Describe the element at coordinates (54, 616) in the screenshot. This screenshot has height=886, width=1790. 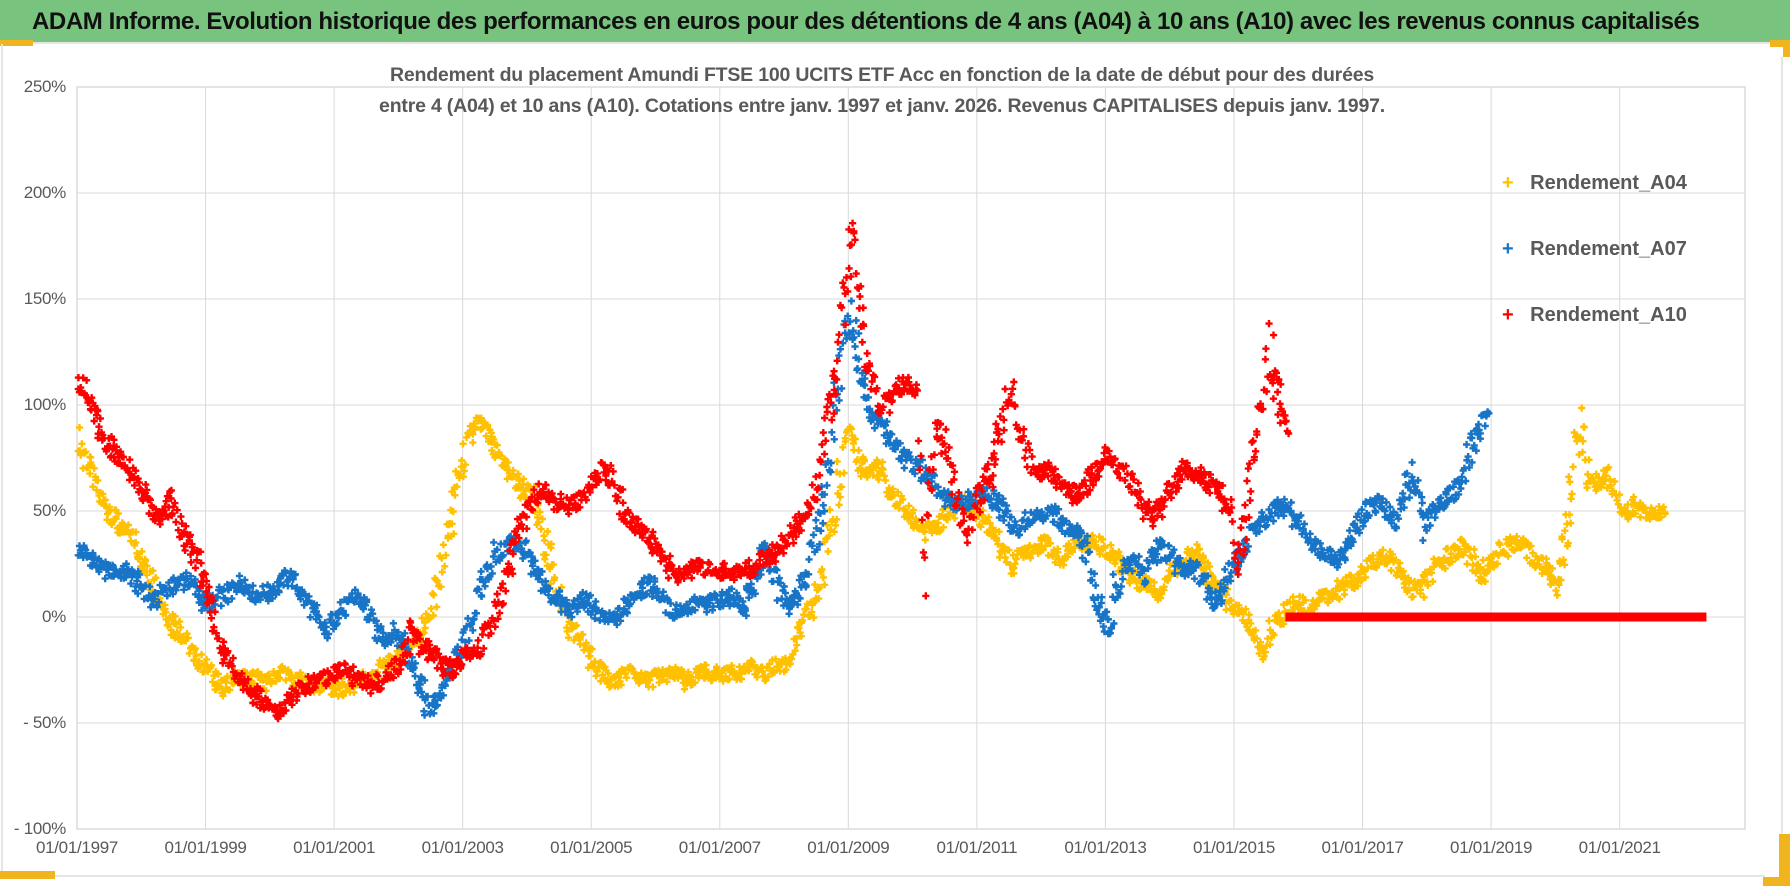
I see `y-tick-label: 0%` at that location.